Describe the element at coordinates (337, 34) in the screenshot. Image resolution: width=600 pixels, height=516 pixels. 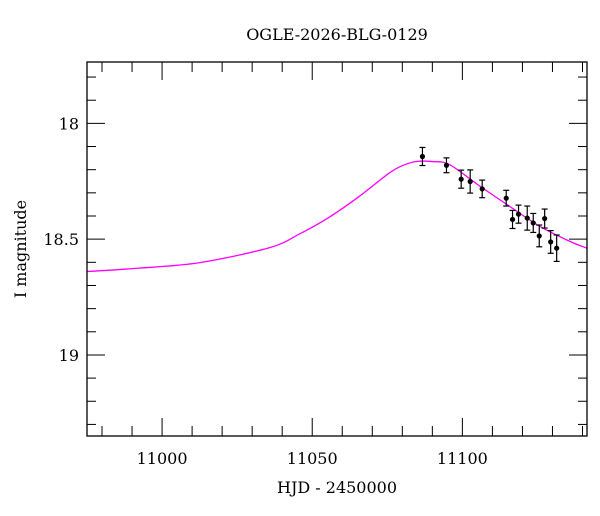
I see `chart-title: OGLE-2026-BLG-0129` at that location.